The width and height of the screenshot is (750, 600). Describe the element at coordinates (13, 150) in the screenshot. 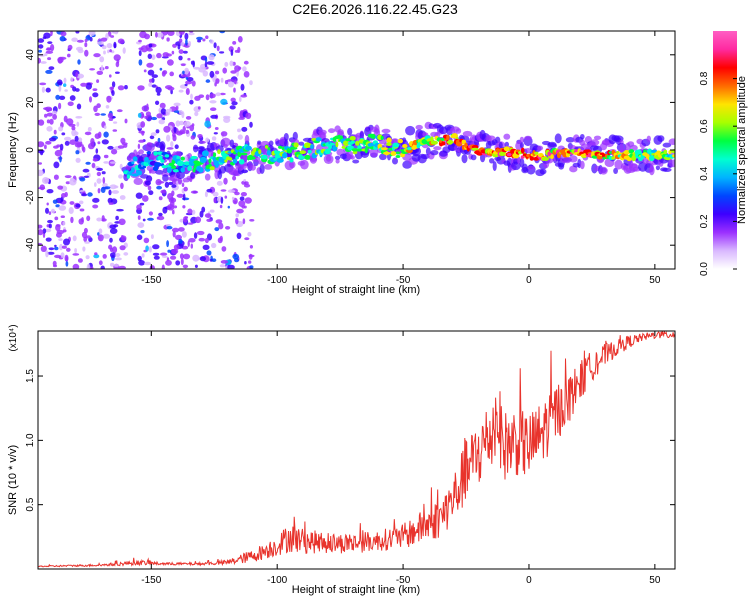

I see `spectrogram-y-label: Frequency (Hz)` at that location.